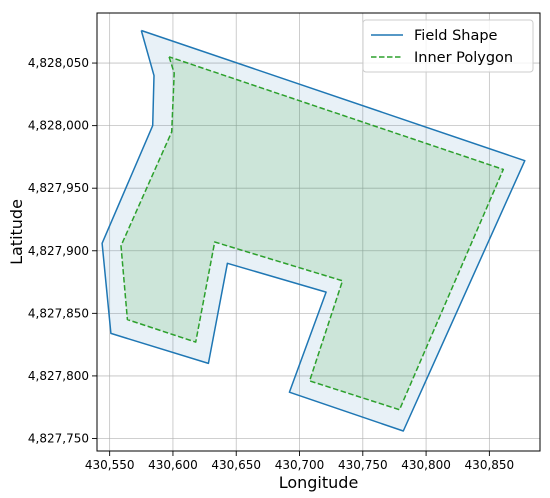 The width and height of the screenshot is (550, 498). What do you see at coordinates (173, 465) in the screenshot?
I see `x-tick-label: 430,600` at bounding box center [173, 465].